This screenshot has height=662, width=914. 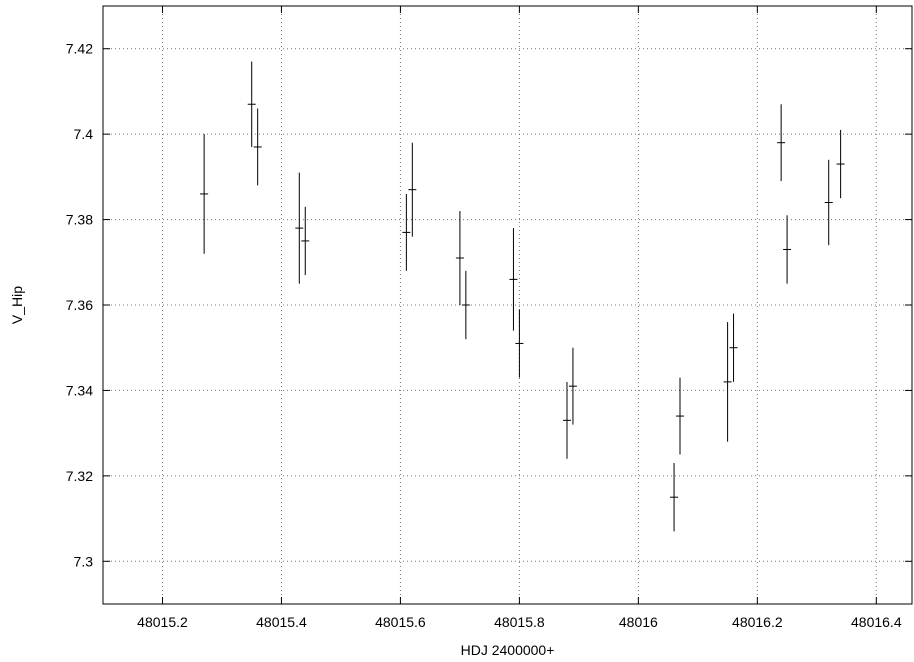 What do you see at coordinates (17, 305) in the screenshot?
I see `y-axis-title: V_Hip` at bounding box center [17, 305].